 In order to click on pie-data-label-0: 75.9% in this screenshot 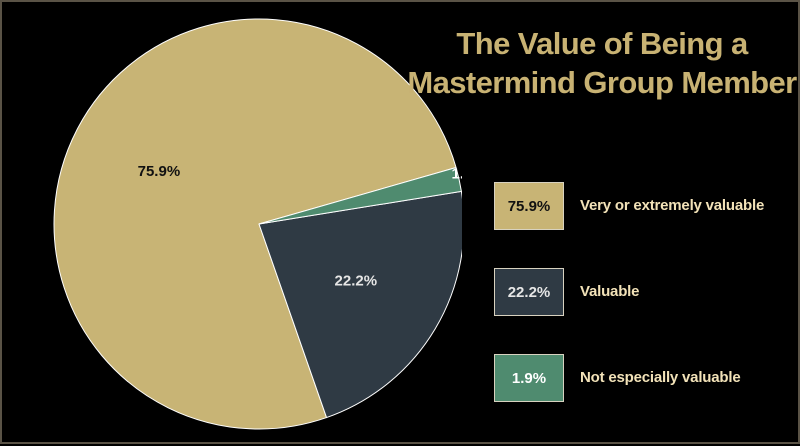, I will do `click(159, 171)`.